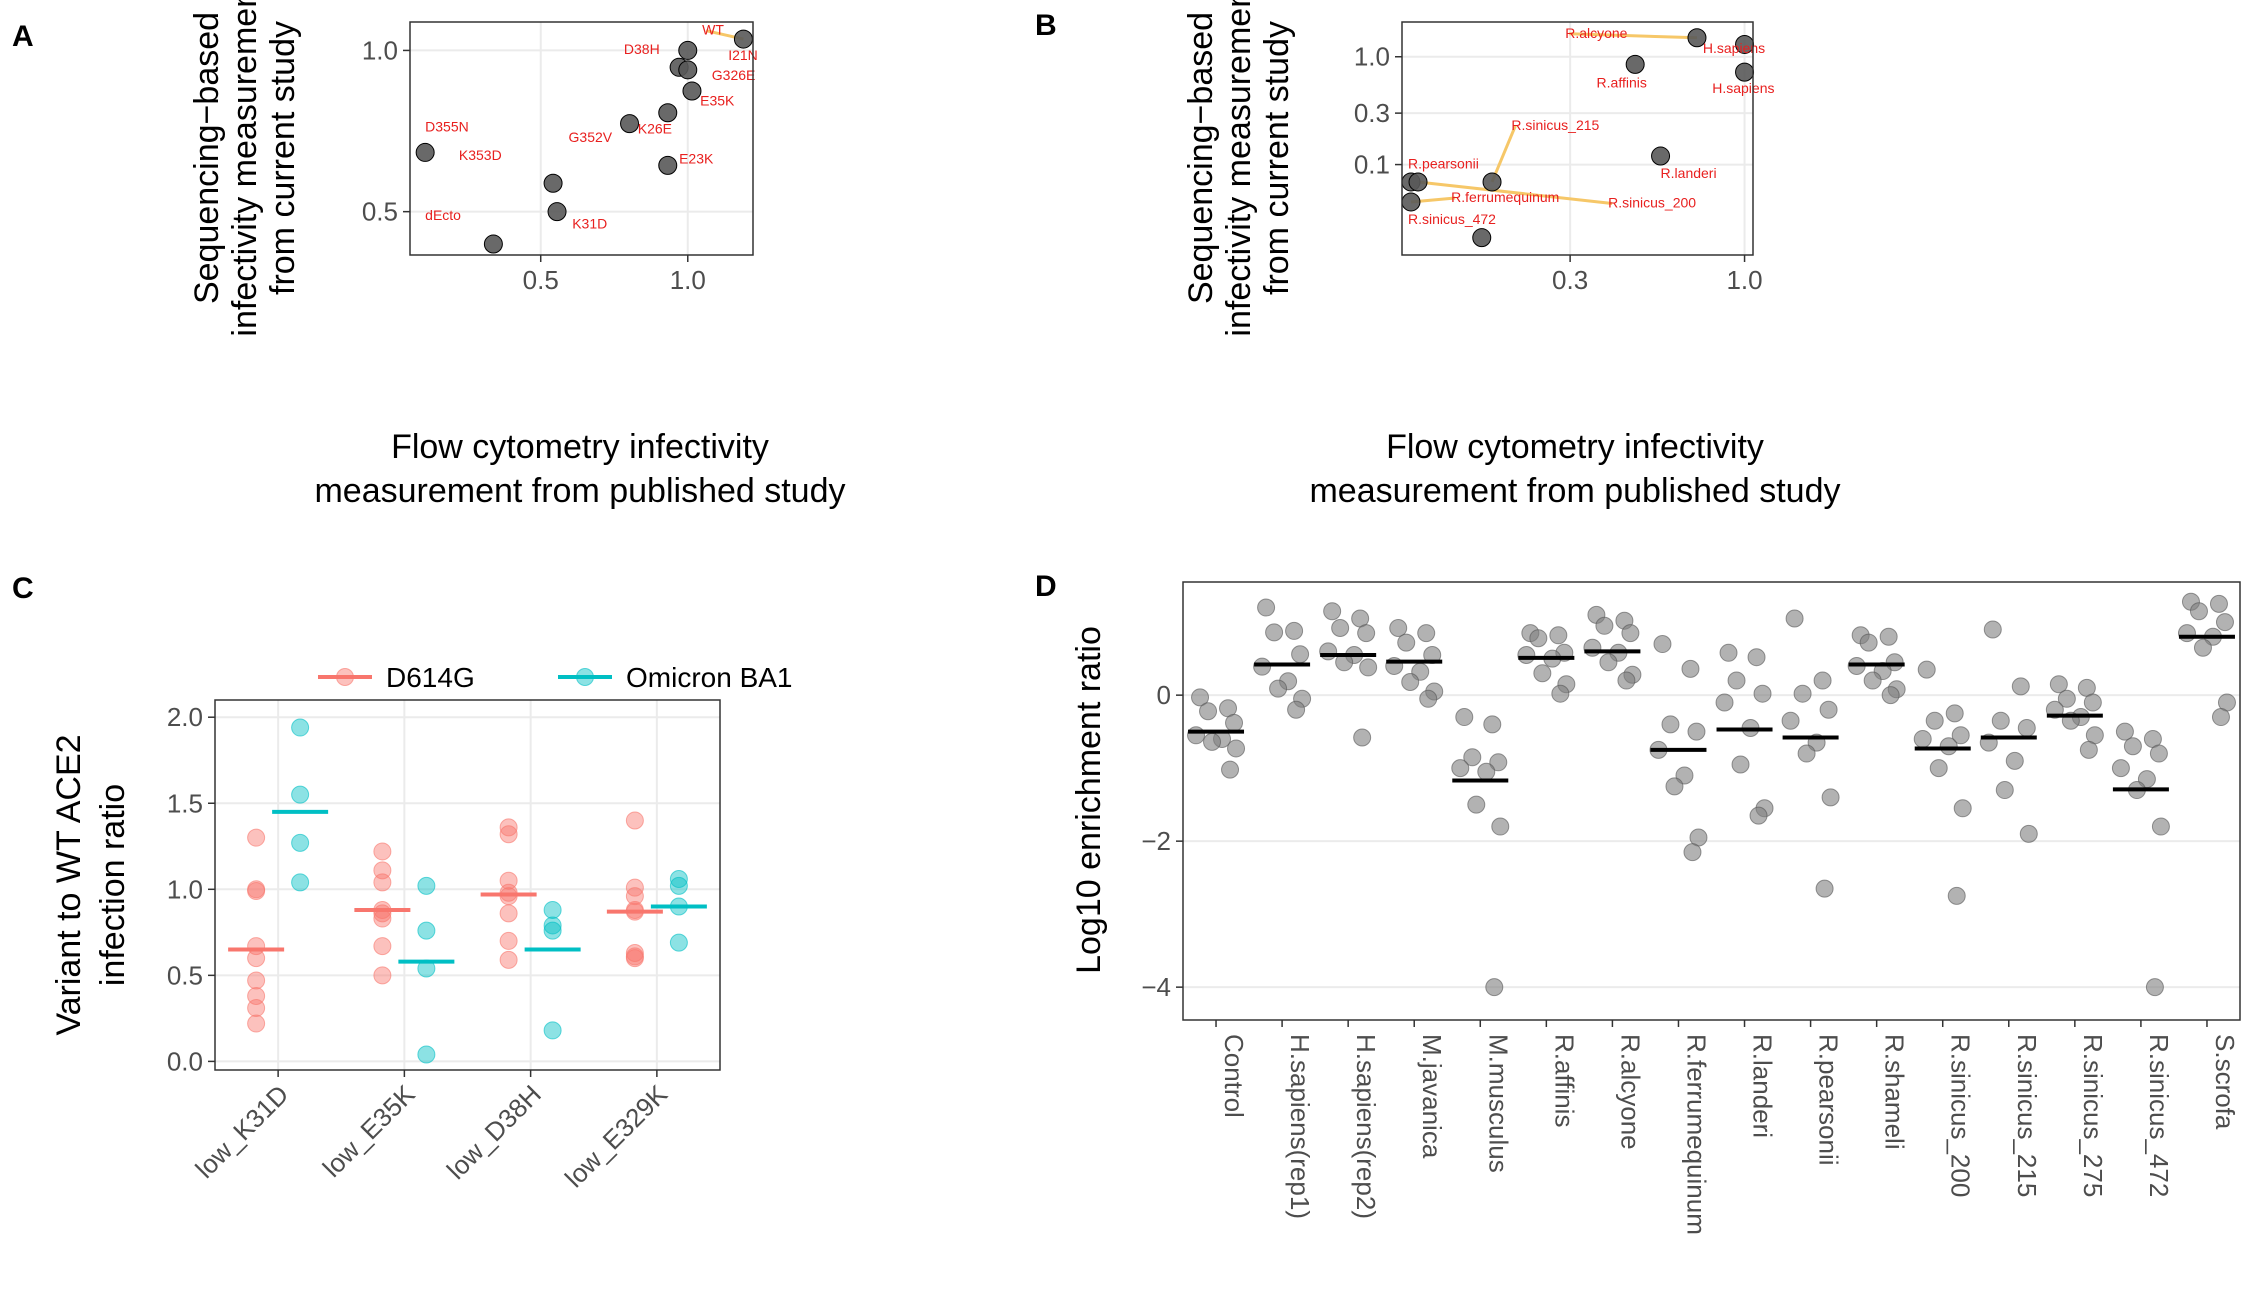  I want to click on y-axis-title-line: Variant to WT ACE2, so click(69, 884).